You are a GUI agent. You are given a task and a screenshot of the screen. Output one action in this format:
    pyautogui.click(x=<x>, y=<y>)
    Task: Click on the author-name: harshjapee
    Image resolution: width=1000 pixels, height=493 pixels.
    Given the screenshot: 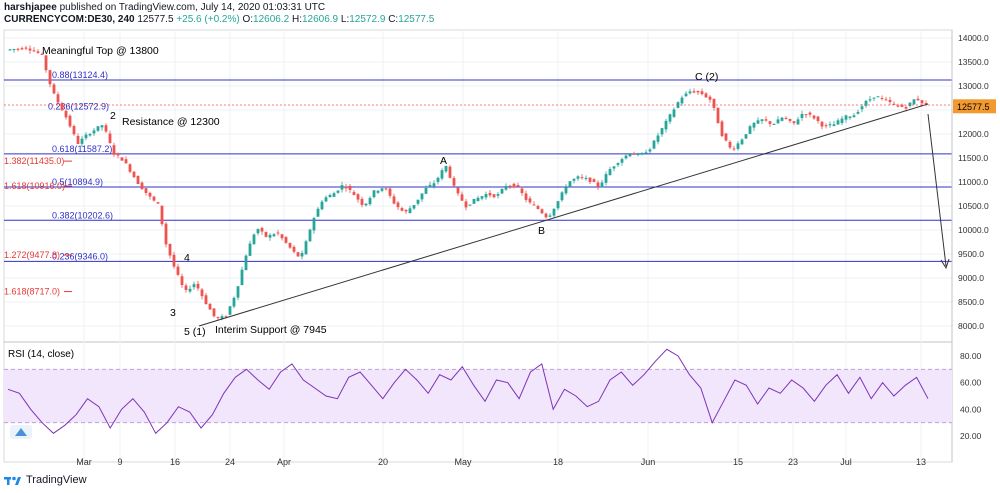 What is the action you would take?
    pyautogui.click(x=30, y=7)
    